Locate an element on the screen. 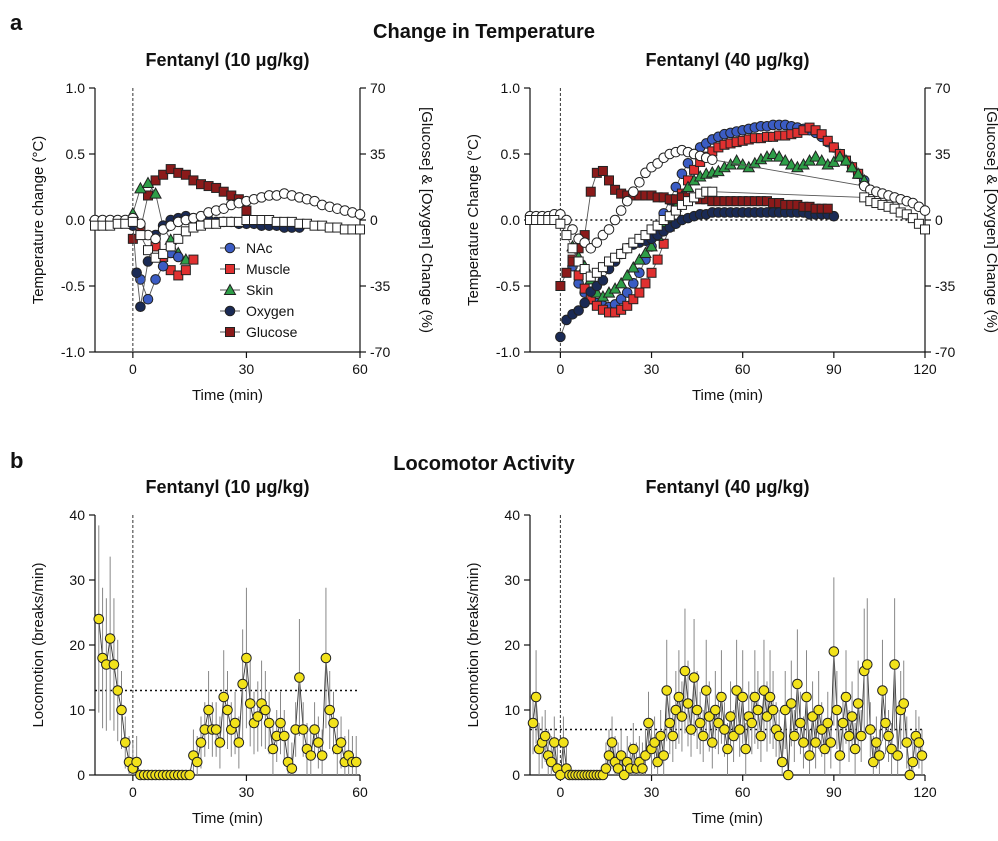 This screenshot has width=998, height=841. legend-item-skin: Skin is located at coordinates (246, 290).